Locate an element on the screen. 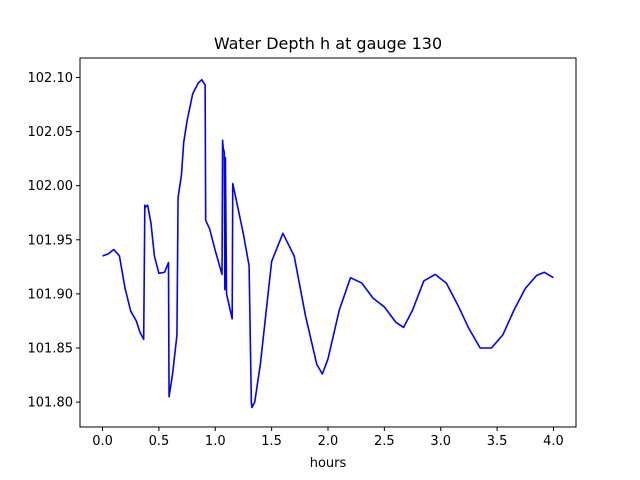  x-tick-label: 4.0 is located at coordinates (553, 441).